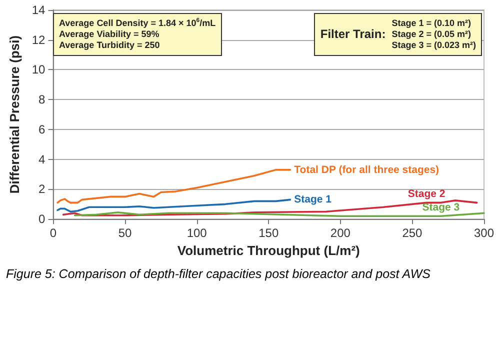  What do you see at coordinates (427, 194) in the screenshot?
I see `series-label: Stage 2` at bounding box center [427, 194].